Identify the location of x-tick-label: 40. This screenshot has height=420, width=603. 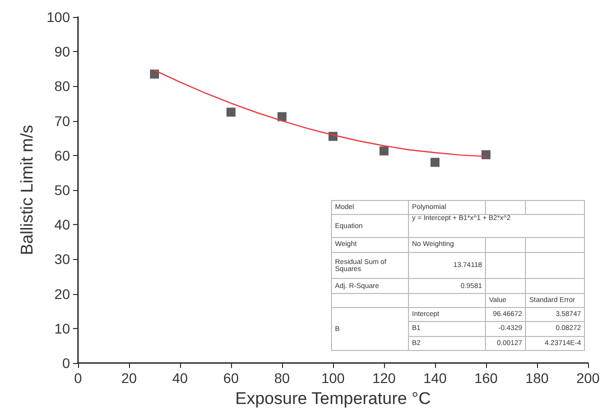
(180, 378).